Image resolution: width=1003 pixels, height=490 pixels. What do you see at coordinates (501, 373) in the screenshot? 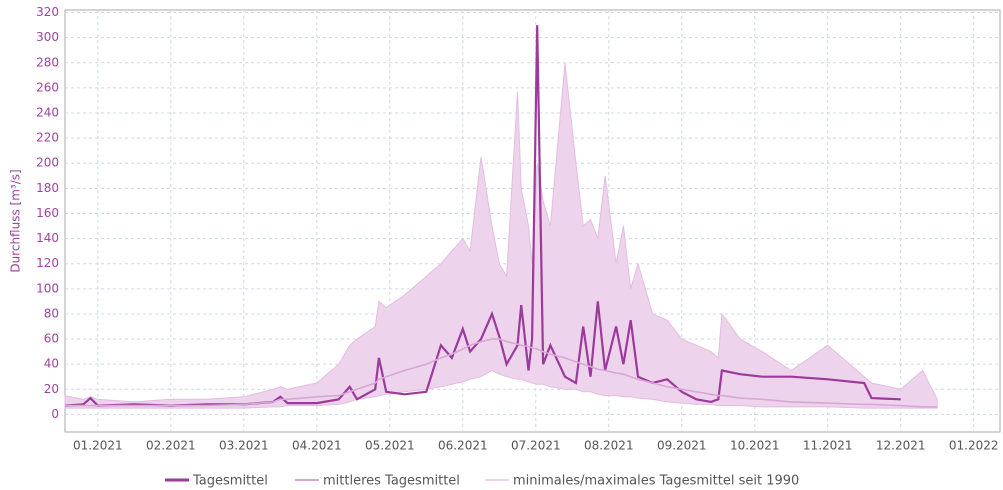
I see `series-line` at bounding box center [501, 373].